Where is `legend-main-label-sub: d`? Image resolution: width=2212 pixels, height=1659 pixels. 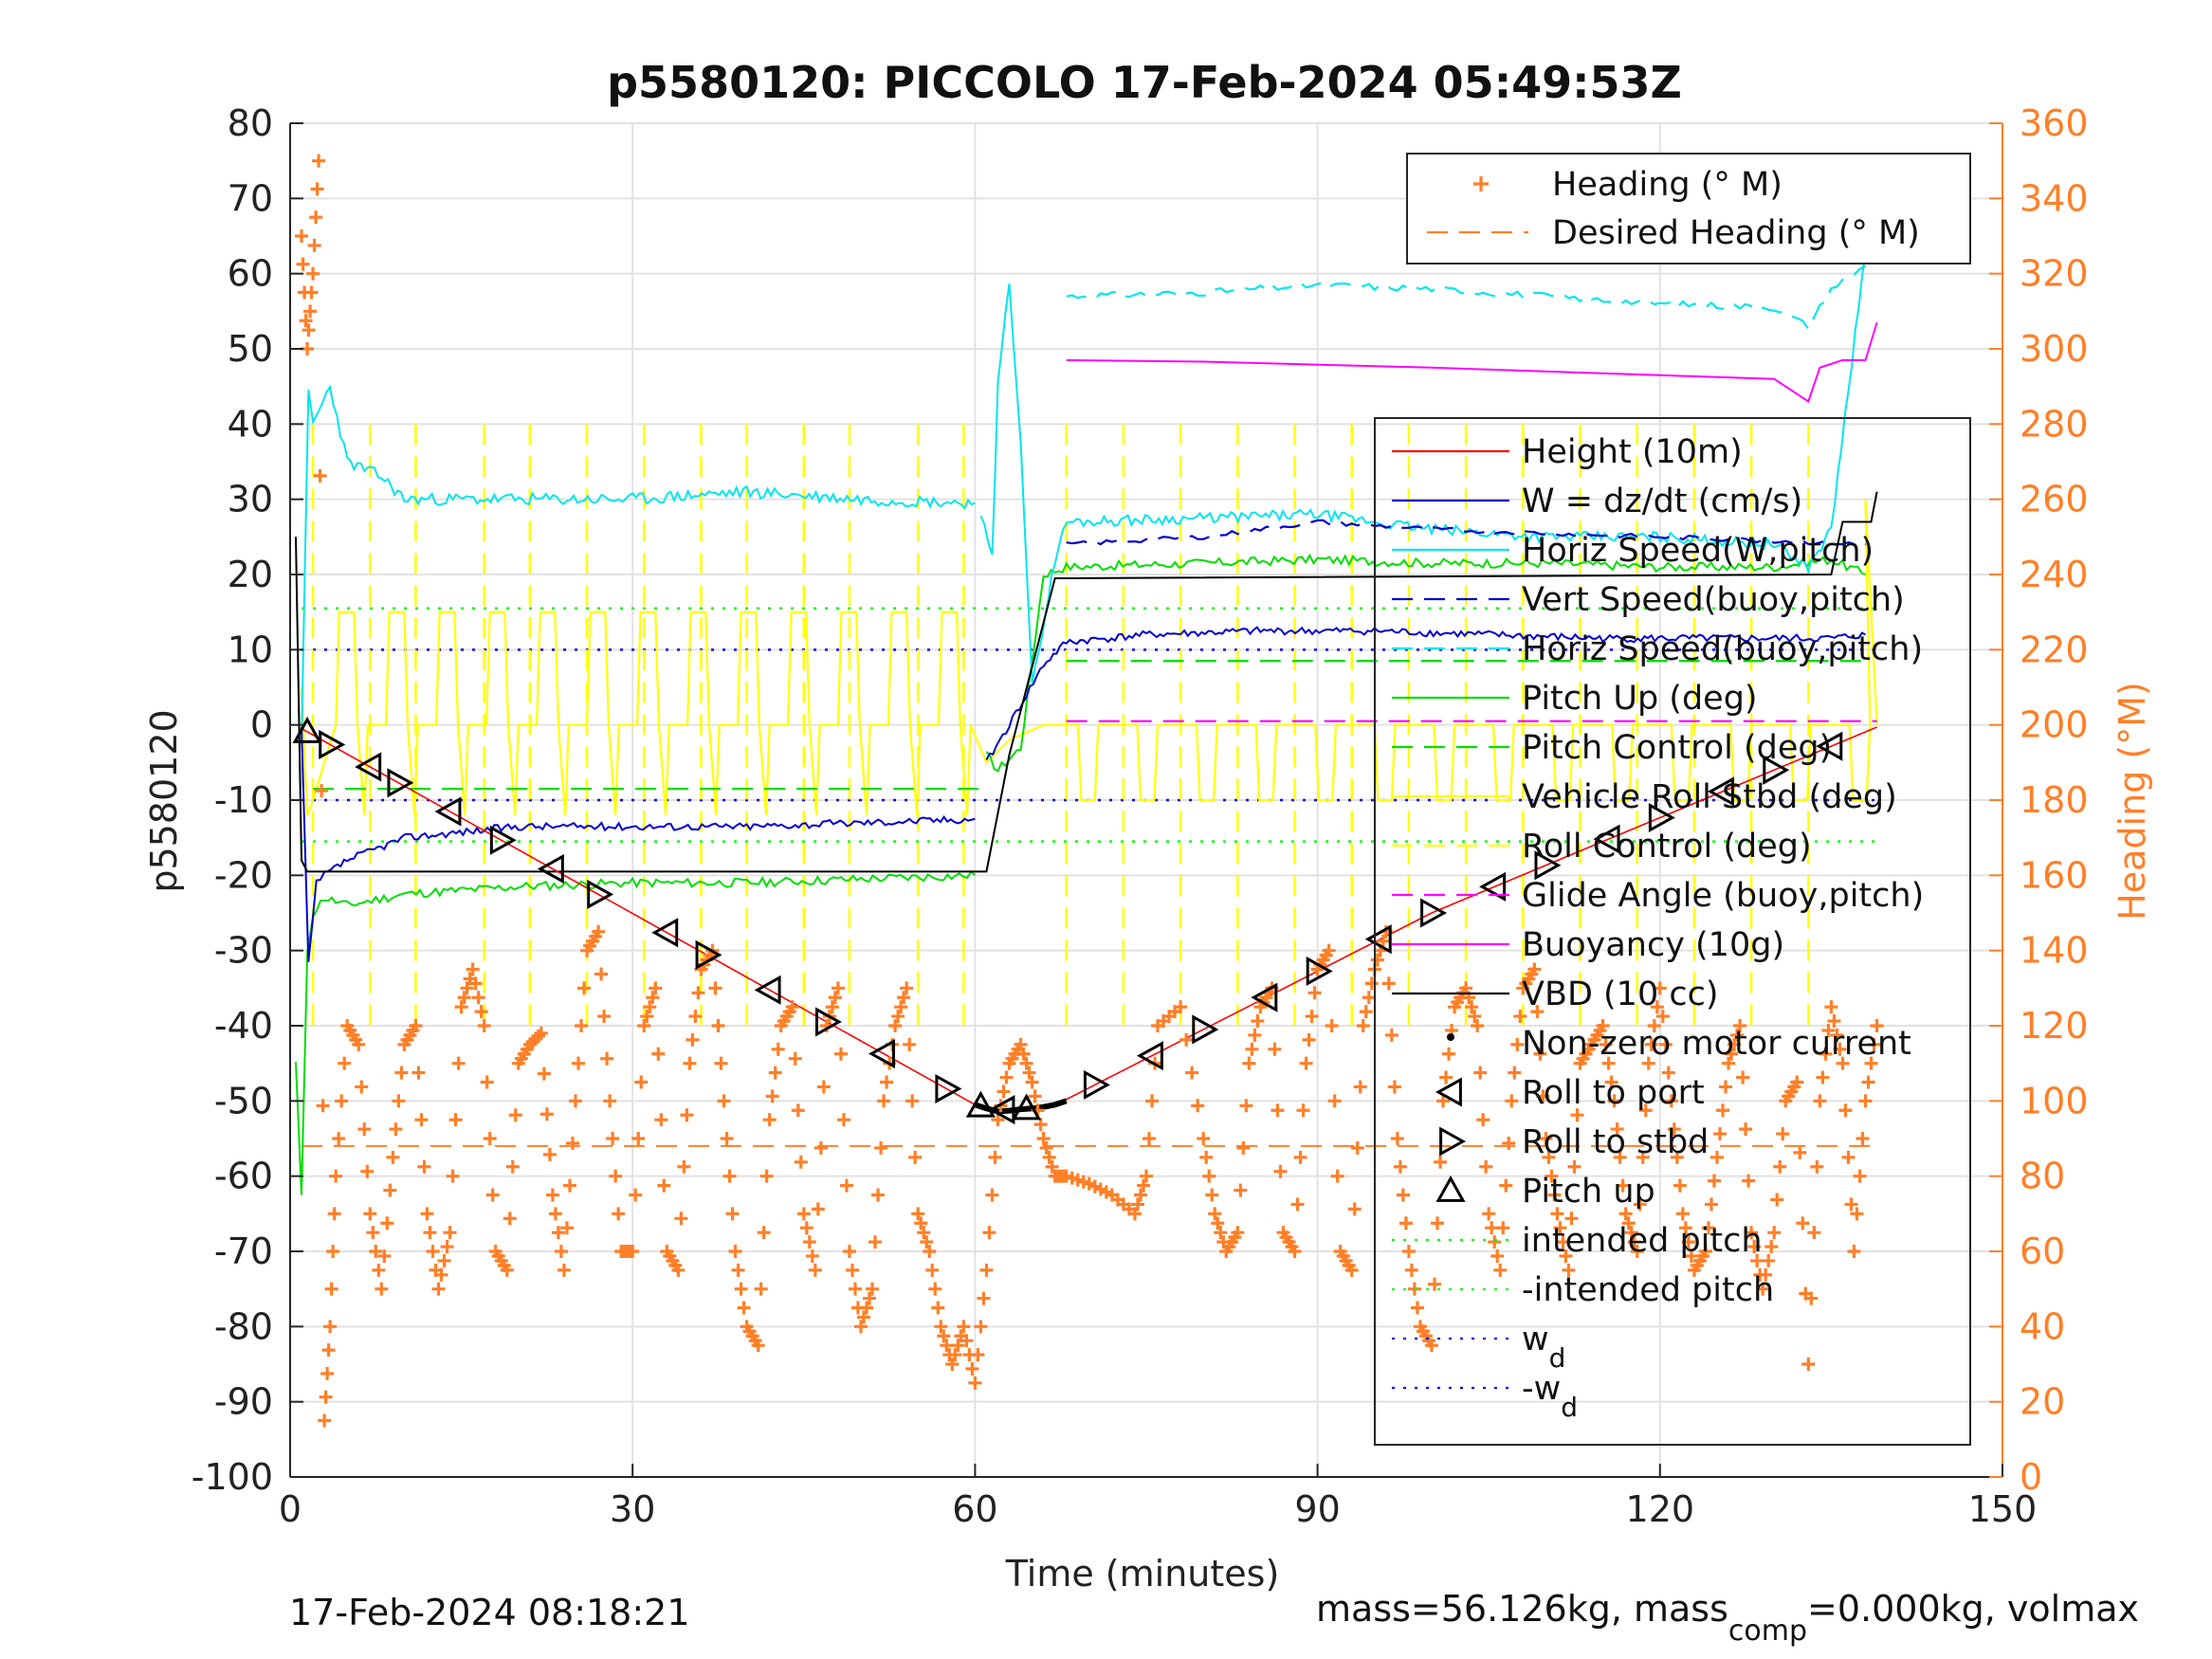
legend-main-label-sub: d is located at coordinates (1569, 1407).